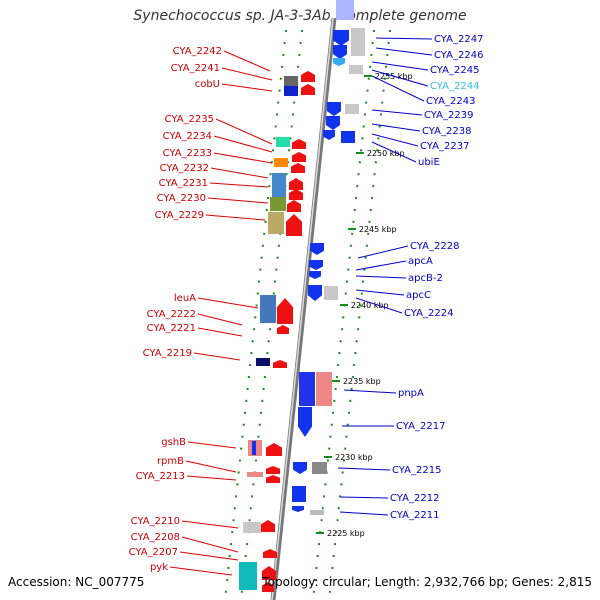  Describe the element at coordinates (171, 314) in the screenshot. I see `gene-label-CYA_2222: CYA_2222` at that location.